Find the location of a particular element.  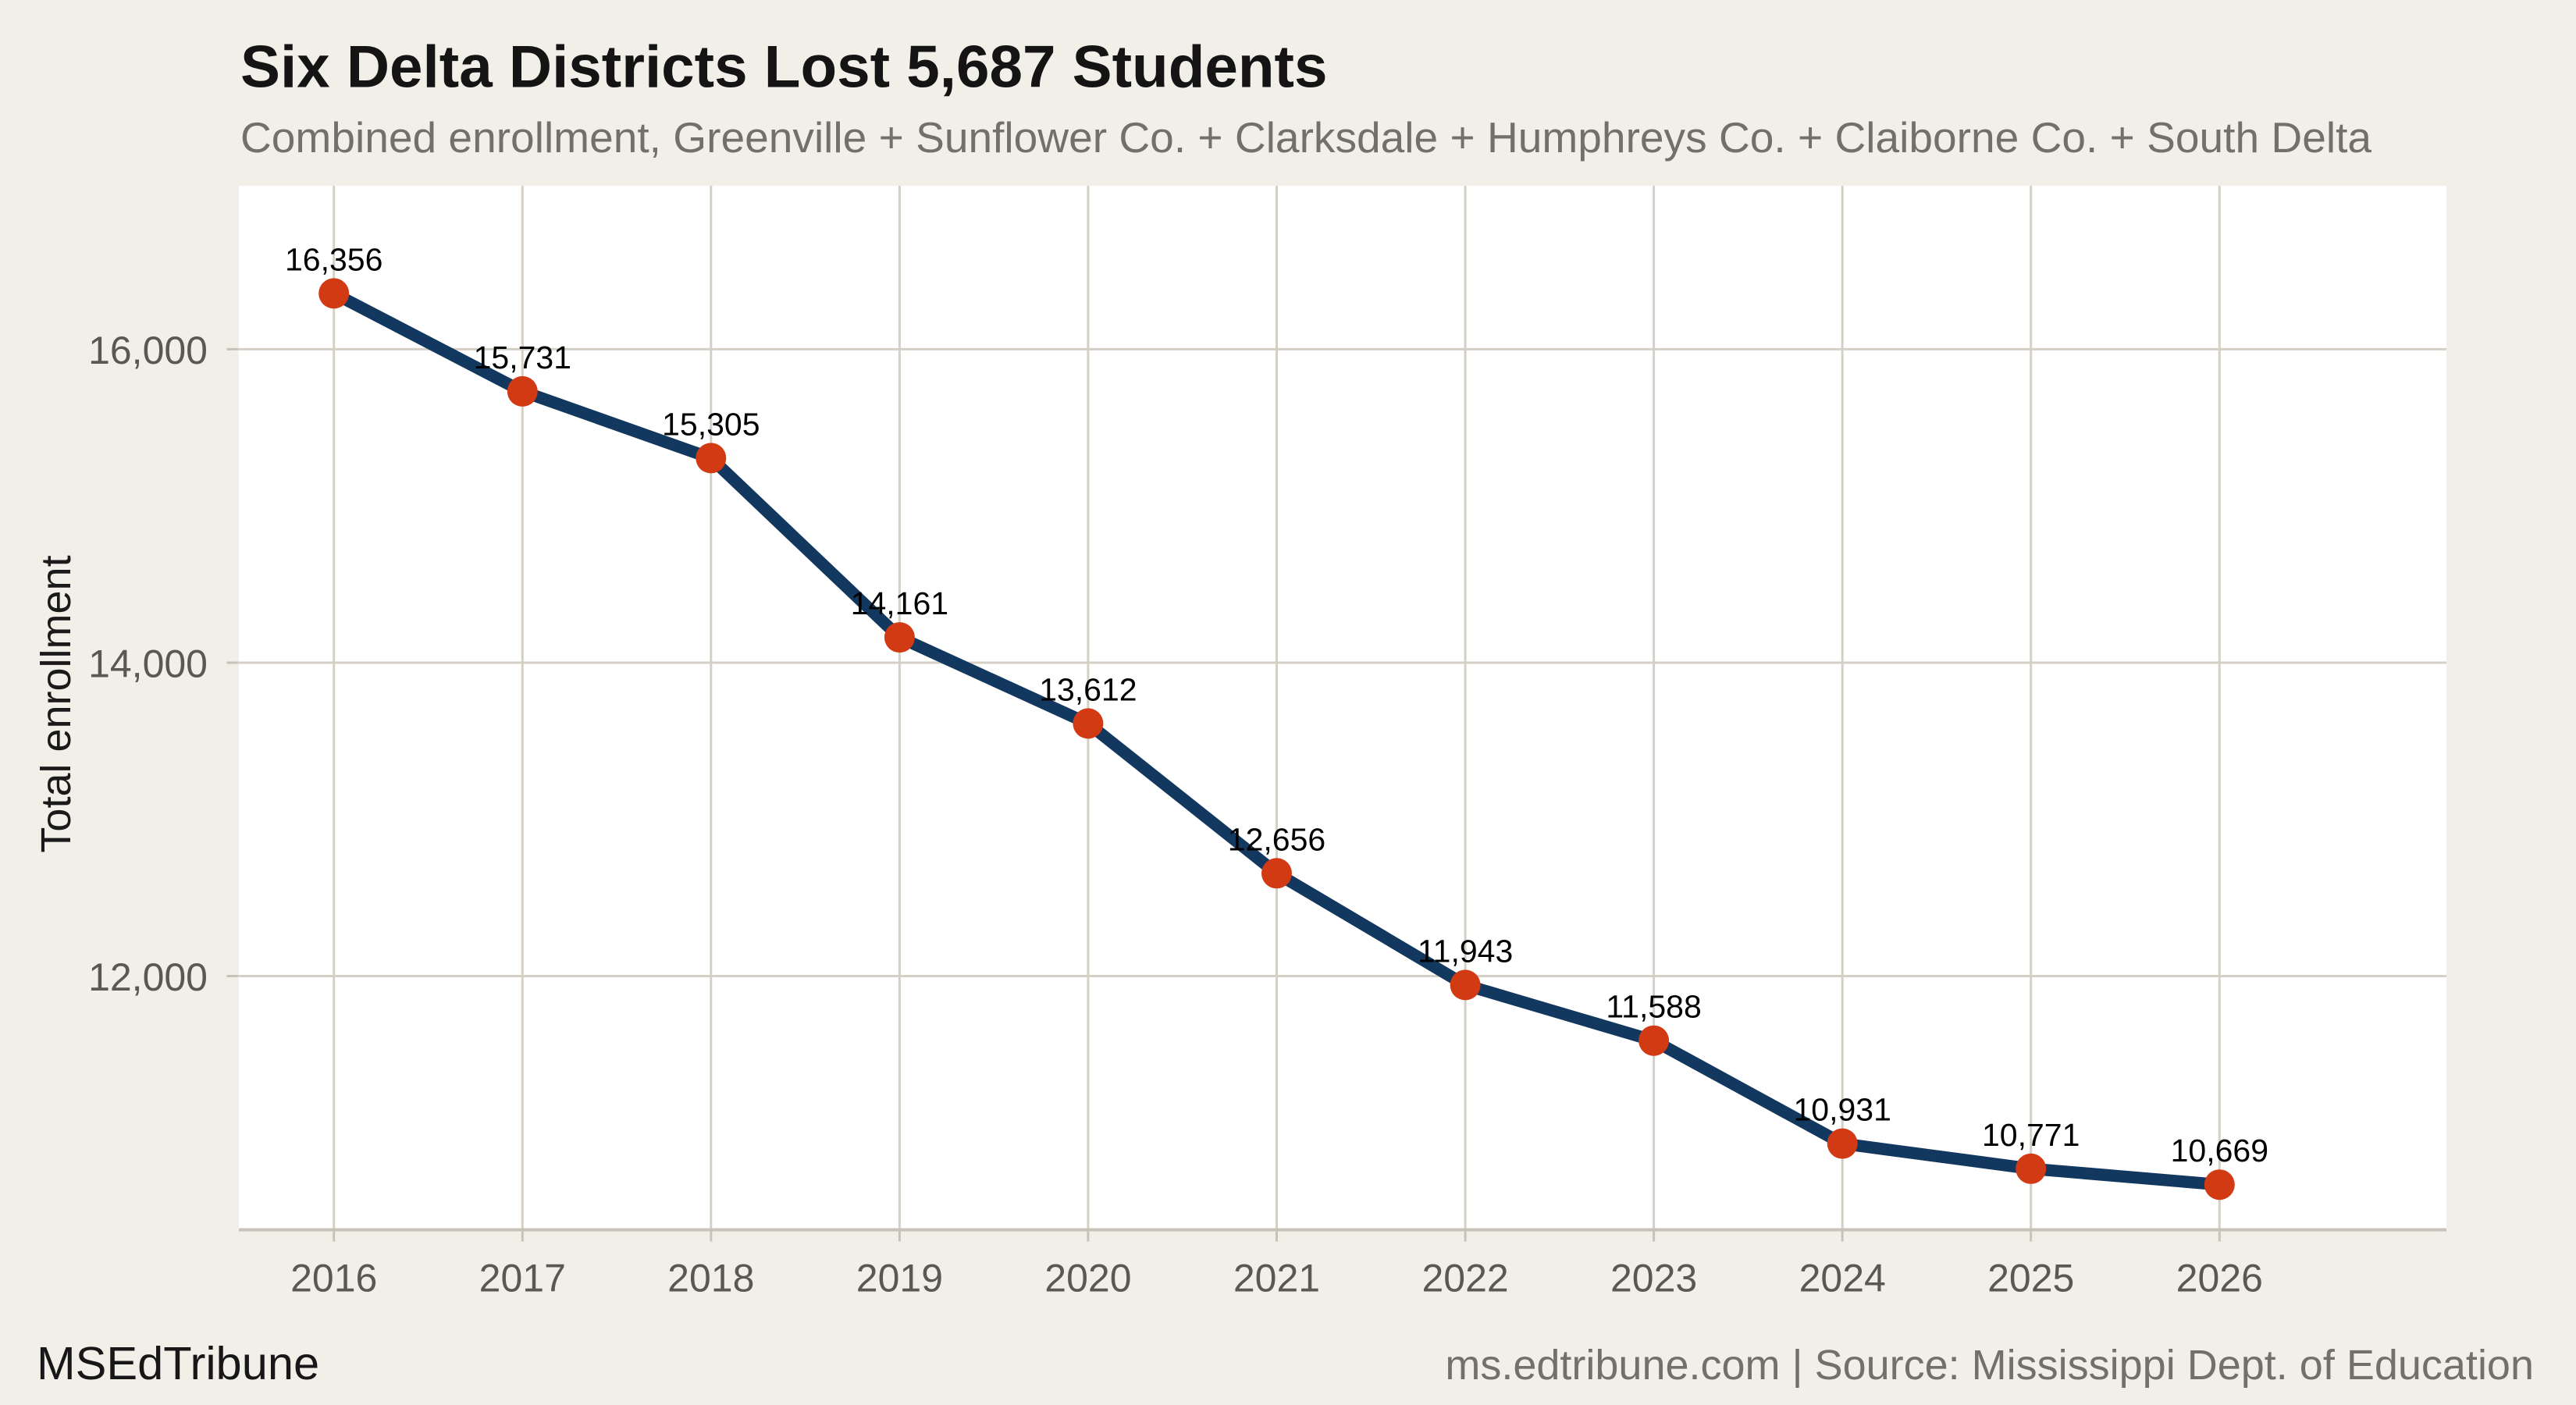

svg-text: 2021 is located at coordinates (1276, 1278).